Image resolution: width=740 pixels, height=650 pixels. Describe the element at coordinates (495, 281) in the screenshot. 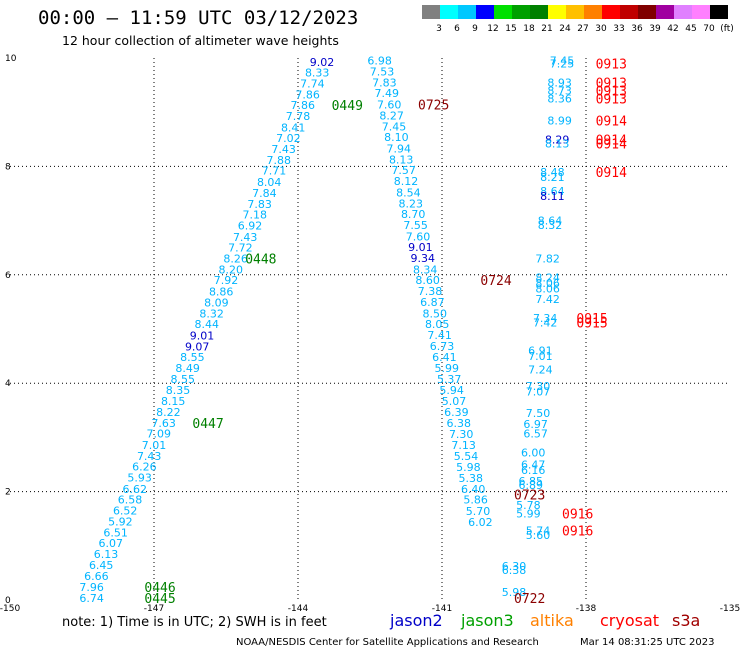

I see `pass-time-label: 0724` at that location.